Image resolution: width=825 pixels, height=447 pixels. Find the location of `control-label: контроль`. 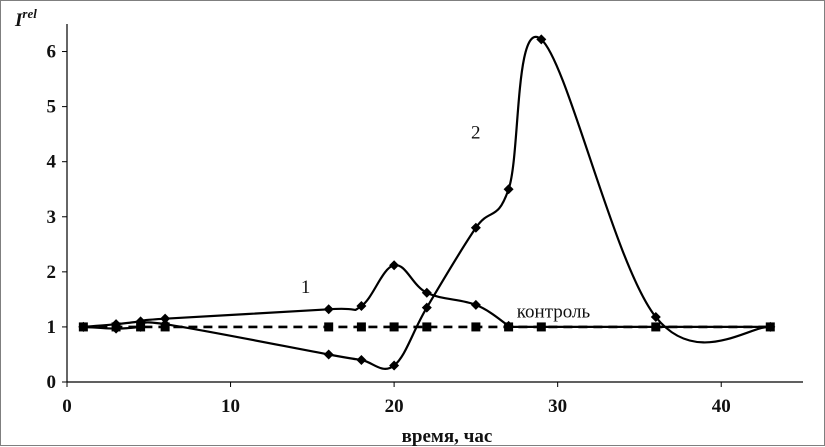

control-label: контроль is located at coordinates (554, 312).